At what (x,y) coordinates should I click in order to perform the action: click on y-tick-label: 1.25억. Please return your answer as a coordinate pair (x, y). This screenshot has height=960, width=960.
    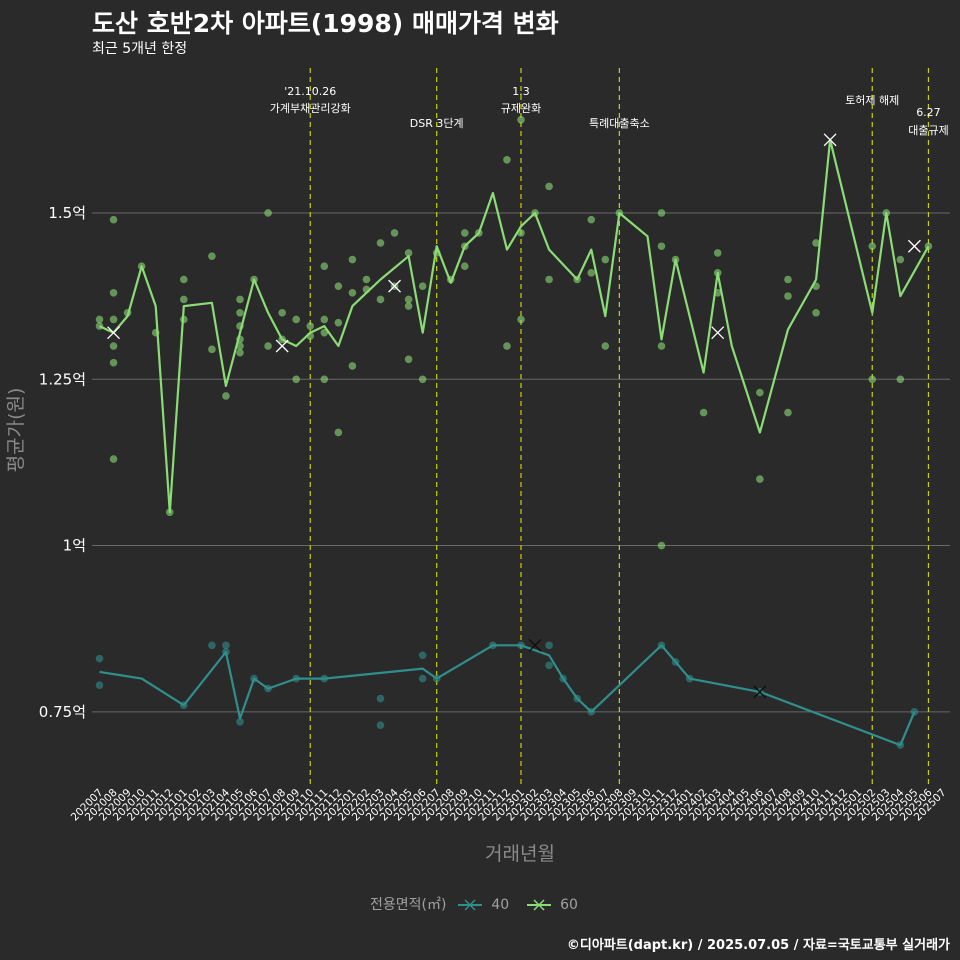
    Looking at the image, I should click on (62, 379).